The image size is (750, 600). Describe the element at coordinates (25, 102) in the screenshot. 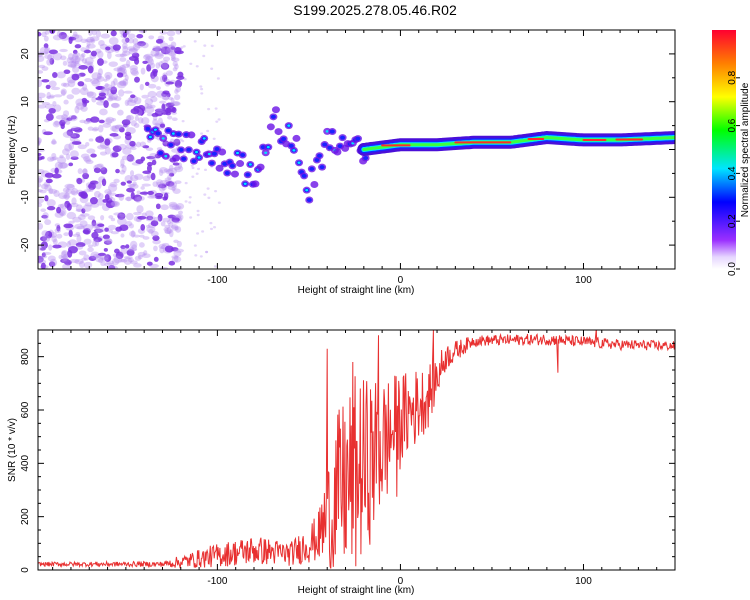

I see `spectrogram-ytick-label: 10` at that location.